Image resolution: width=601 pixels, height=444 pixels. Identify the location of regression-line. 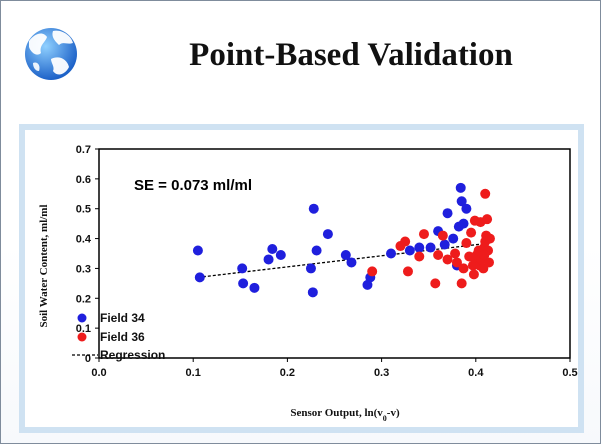
(344, 260).